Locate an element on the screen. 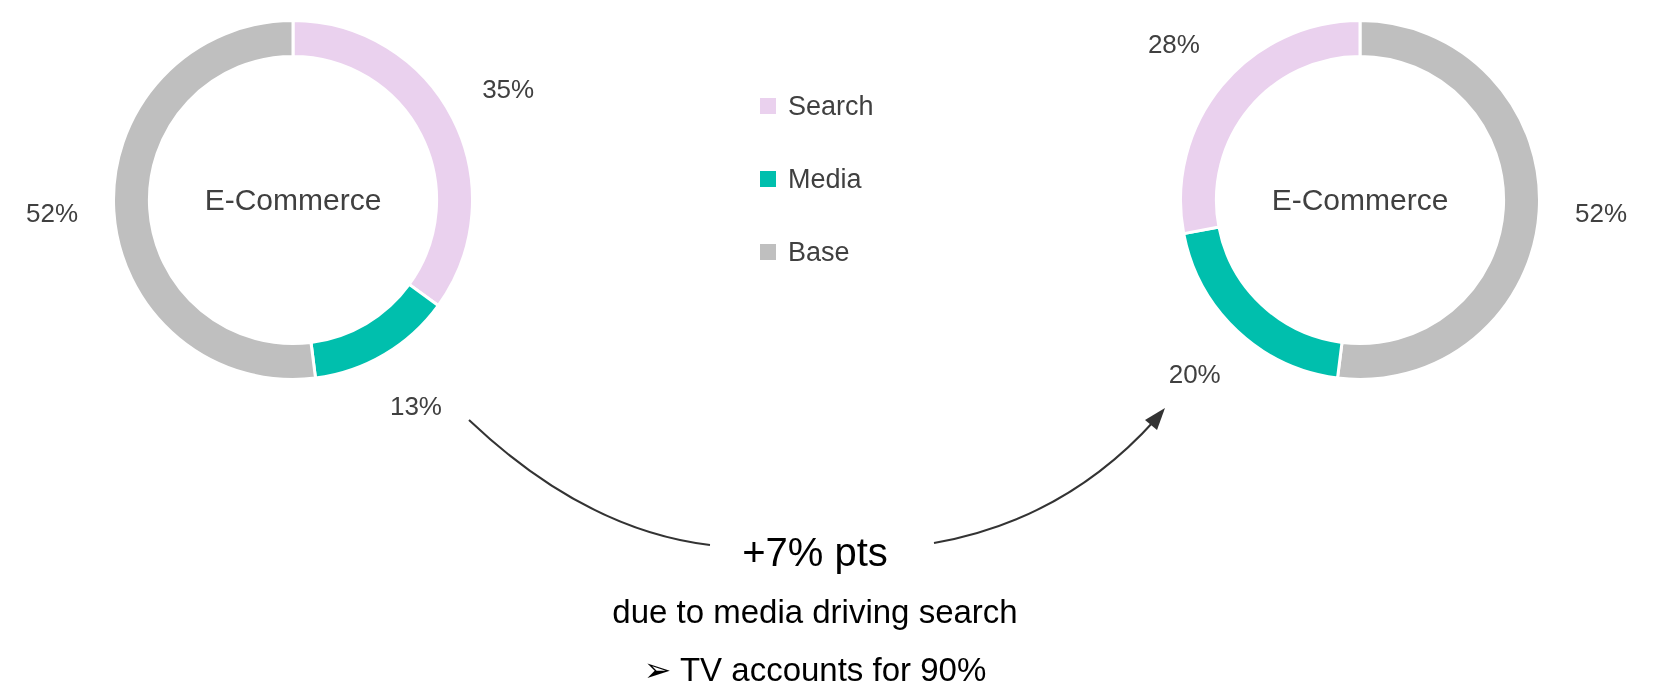 The width and height of the screenshot is (1655, 694). data-label: 35% is located at coordinates (508, 88).